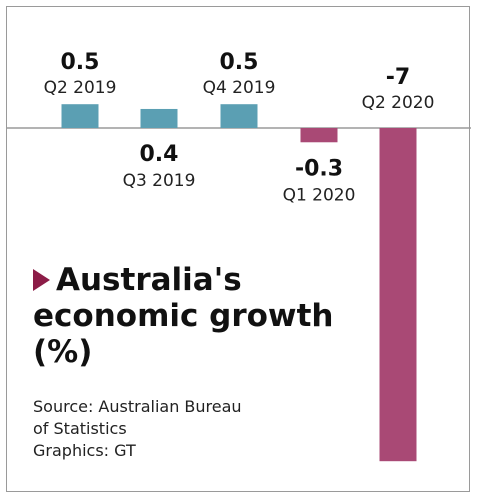  What do you see at coordinates (159, 118) in the screenshot?
I see `bar-q3-2019` at bounding box center [159, 118].